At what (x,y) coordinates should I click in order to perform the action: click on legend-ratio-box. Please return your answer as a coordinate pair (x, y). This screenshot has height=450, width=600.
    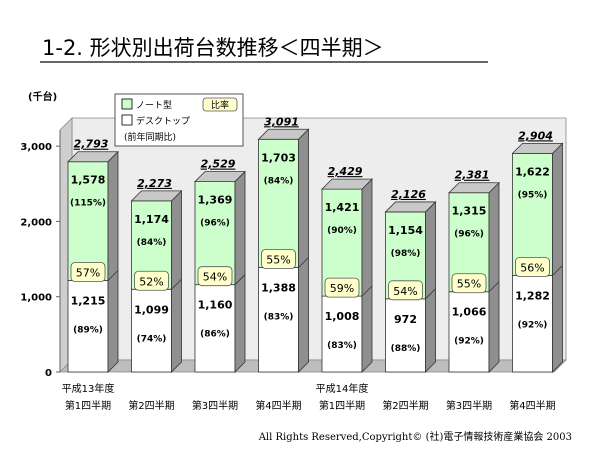
    Looking at the image, I should click on (220, 104).